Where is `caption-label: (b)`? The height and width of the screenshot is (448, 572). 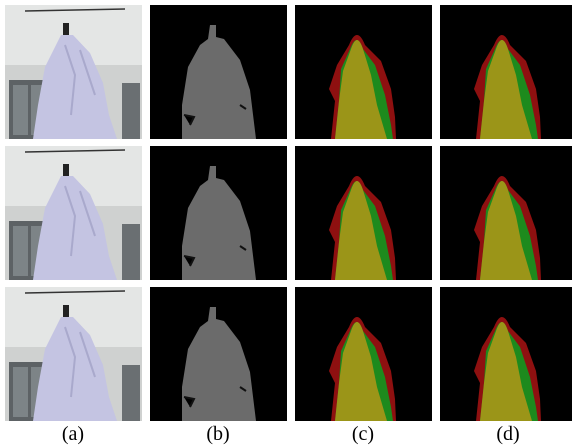 caption-label: (b) is located at coordinates (217, 434).